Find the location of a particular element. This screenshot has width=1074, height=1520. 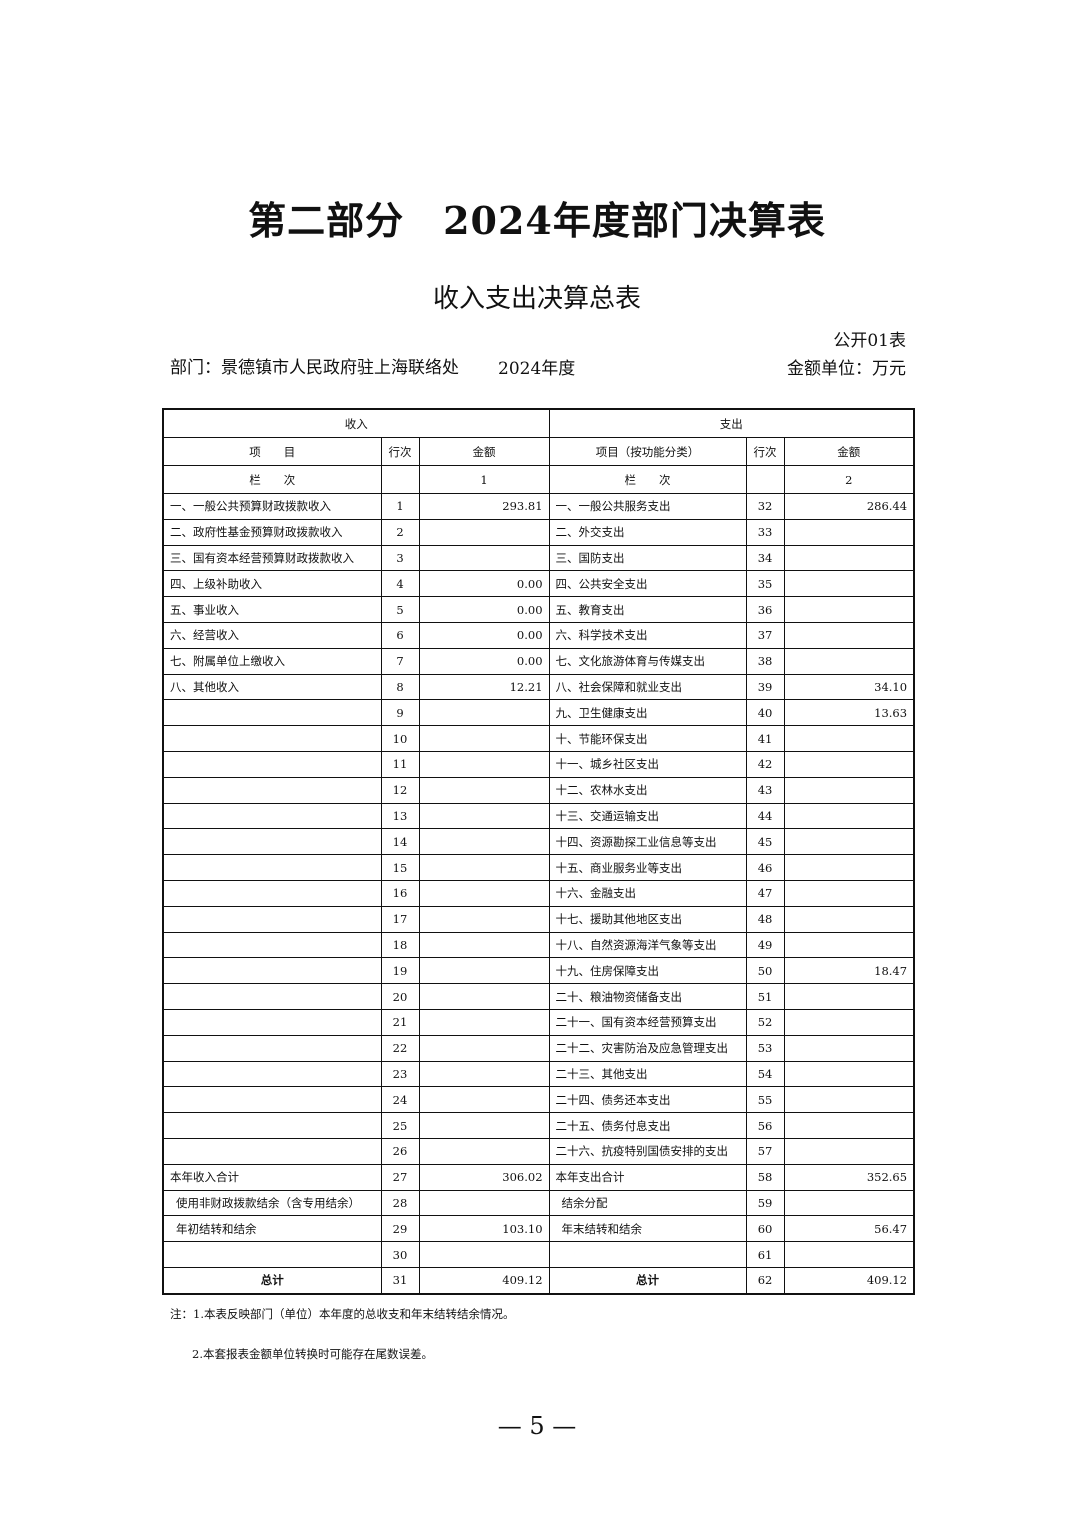

fiscal-year: 2024年度 is located at coordinates (537, 369).